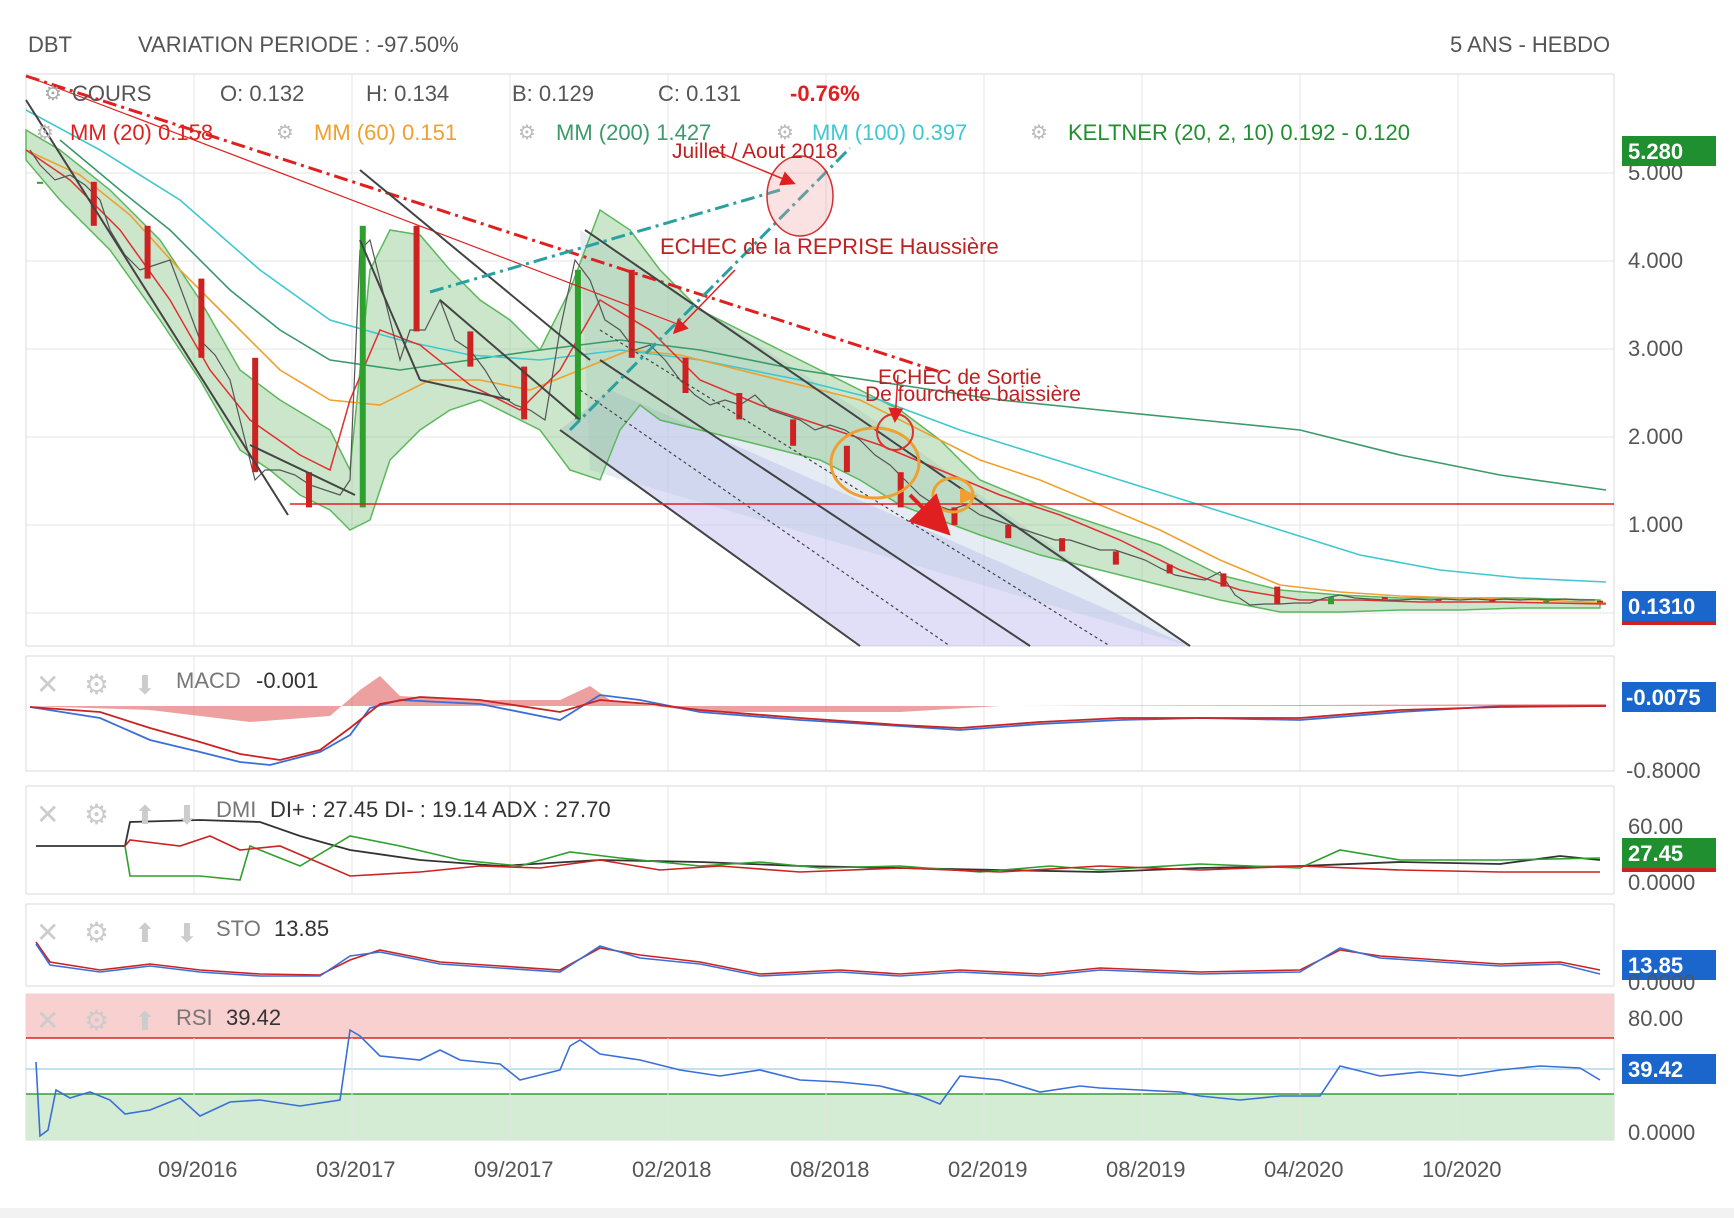 This screenshot has height=1218, width=1734. Describe the element at coordinates (710, 538) in the screenshot. I see `channel-bottom-line` at that location.